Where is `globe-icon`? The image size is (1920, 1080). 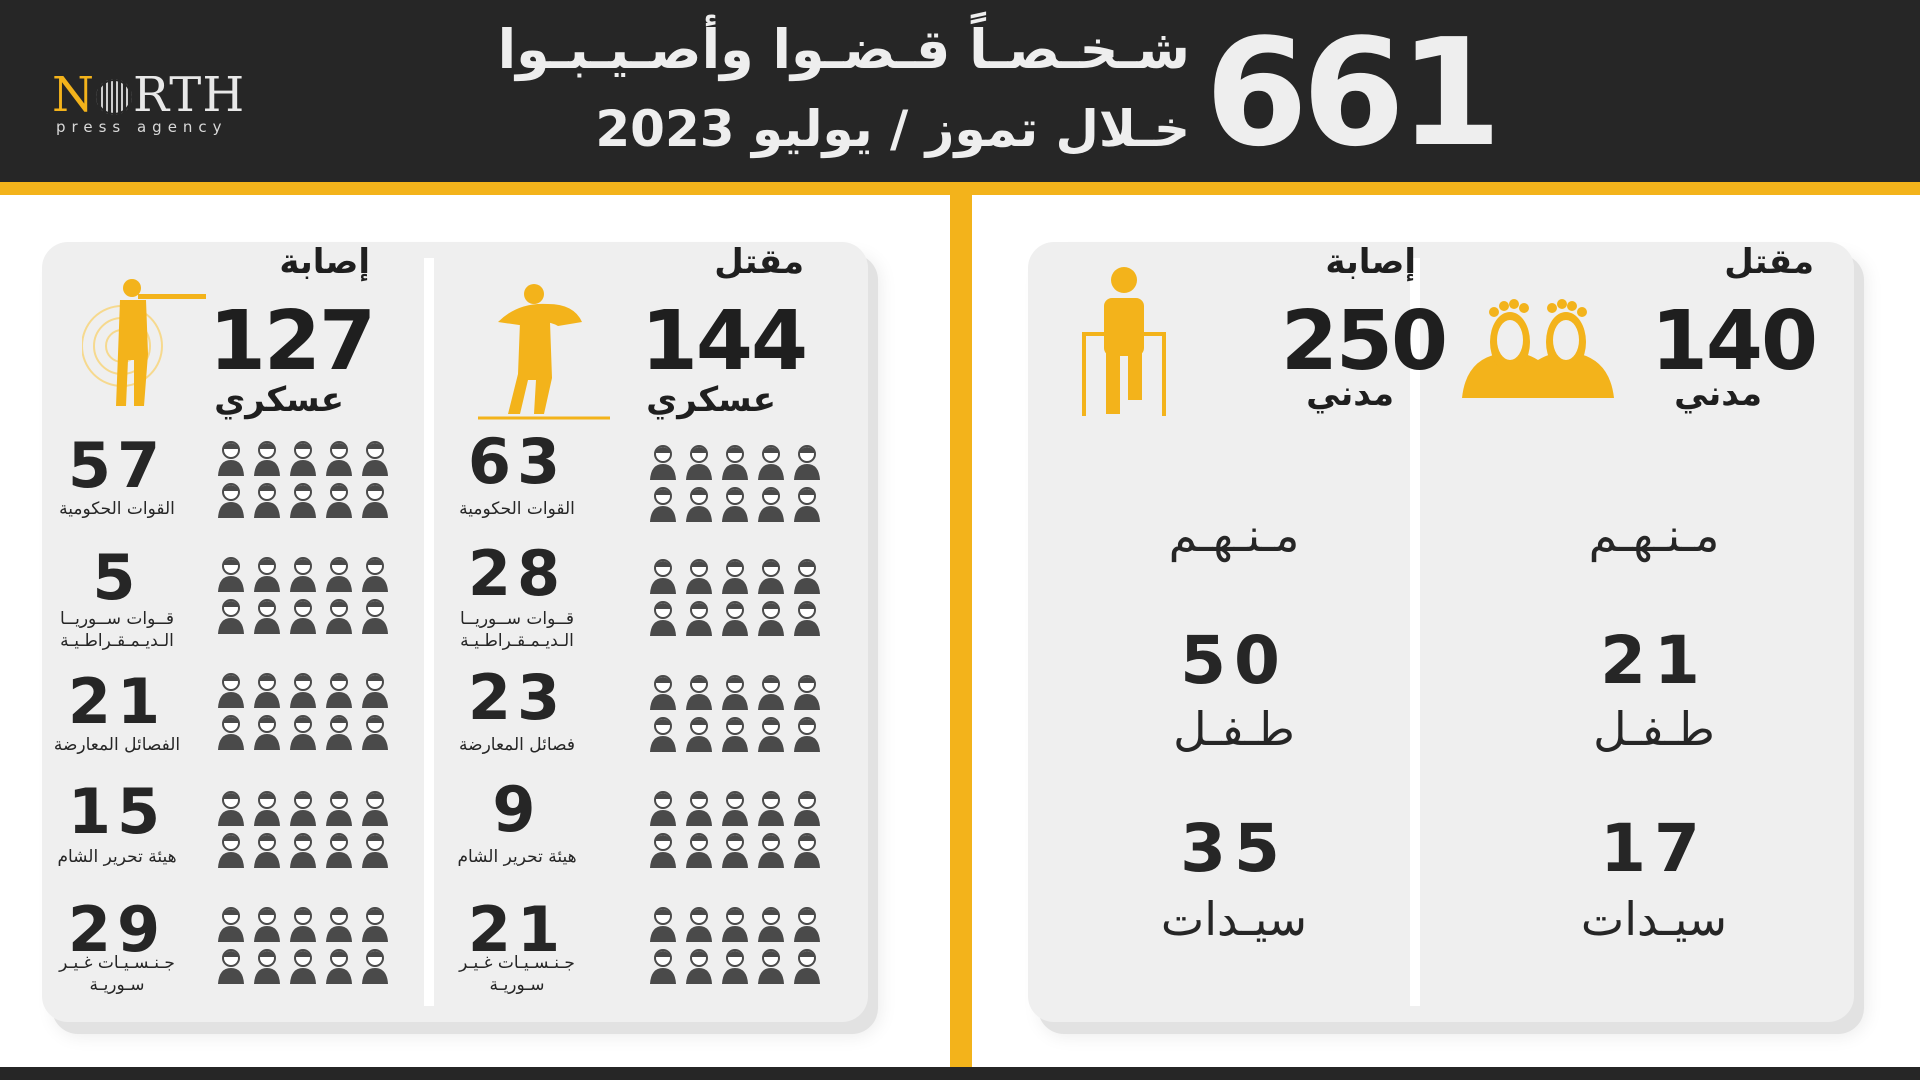
globe-icon is located at coordinates (114, 97).